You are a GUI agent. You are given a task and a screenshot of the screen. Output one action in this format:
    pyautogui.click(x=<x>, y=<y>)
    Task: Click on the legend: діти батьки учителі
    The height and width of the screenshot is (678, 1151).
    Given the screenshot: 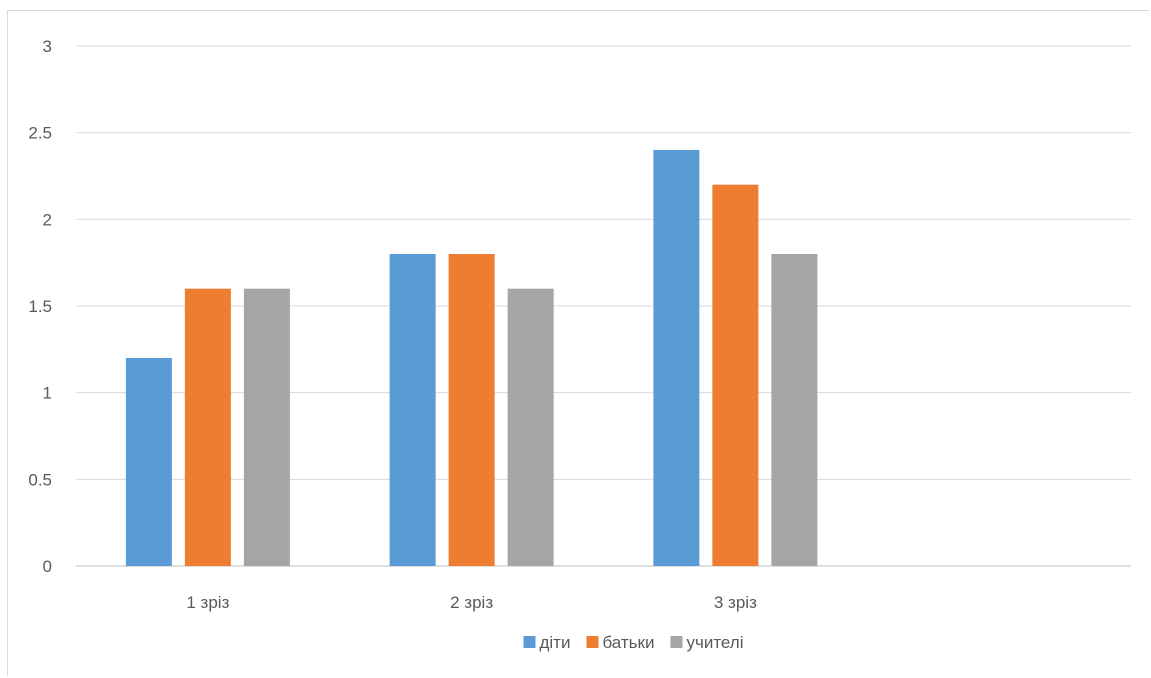 What is the action you would take?
    pyautogui.click(x=633, y=642)
    